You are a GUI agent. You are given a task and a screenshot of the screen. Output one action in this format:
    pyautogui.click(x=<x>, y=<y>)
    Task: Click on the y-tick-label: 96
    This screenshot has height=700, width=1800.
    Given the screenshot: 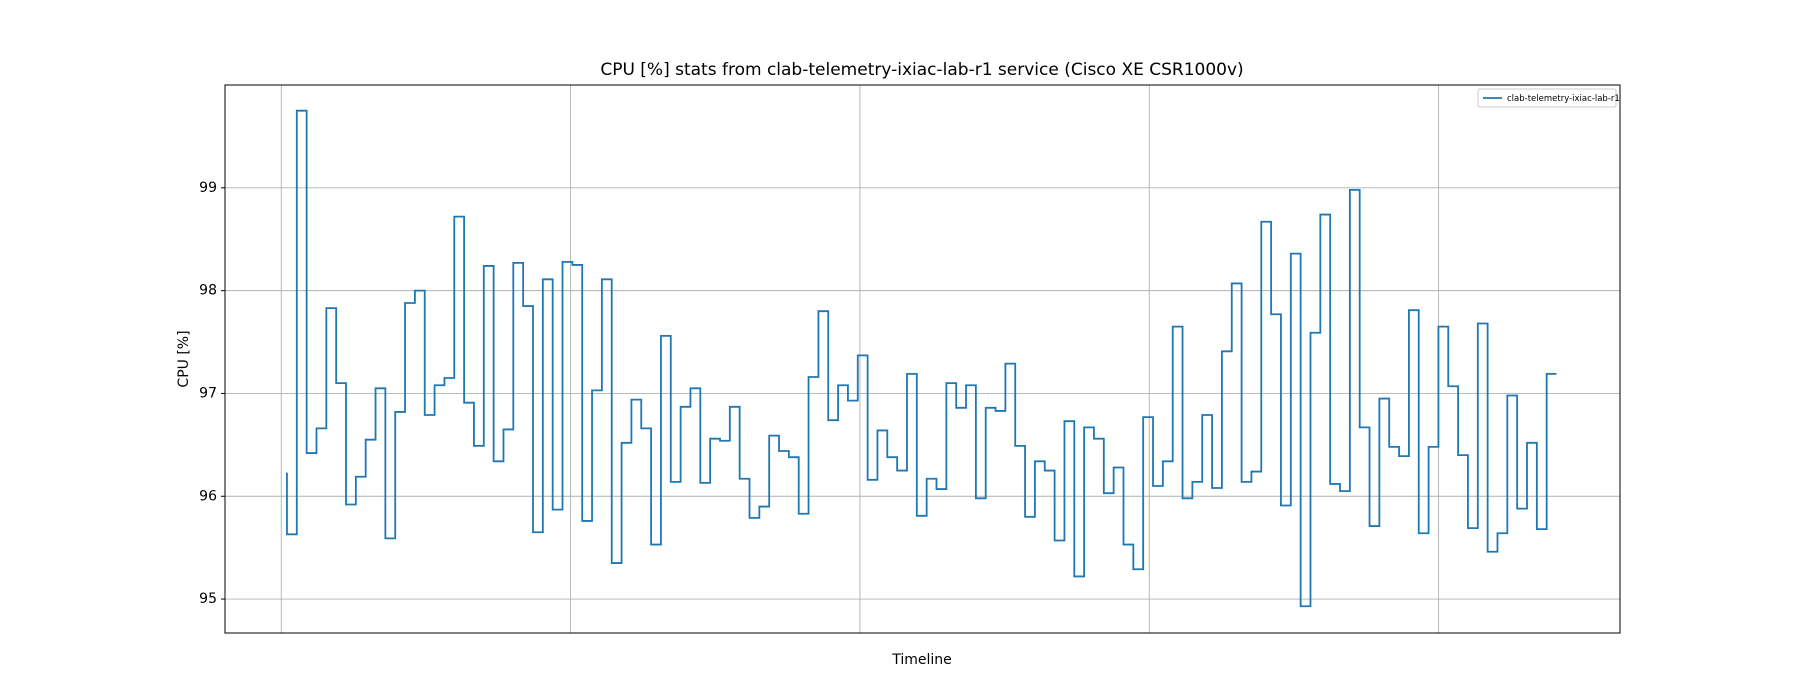 What is the action you would take?
    pyautogui.click(x=208, y=496)
    